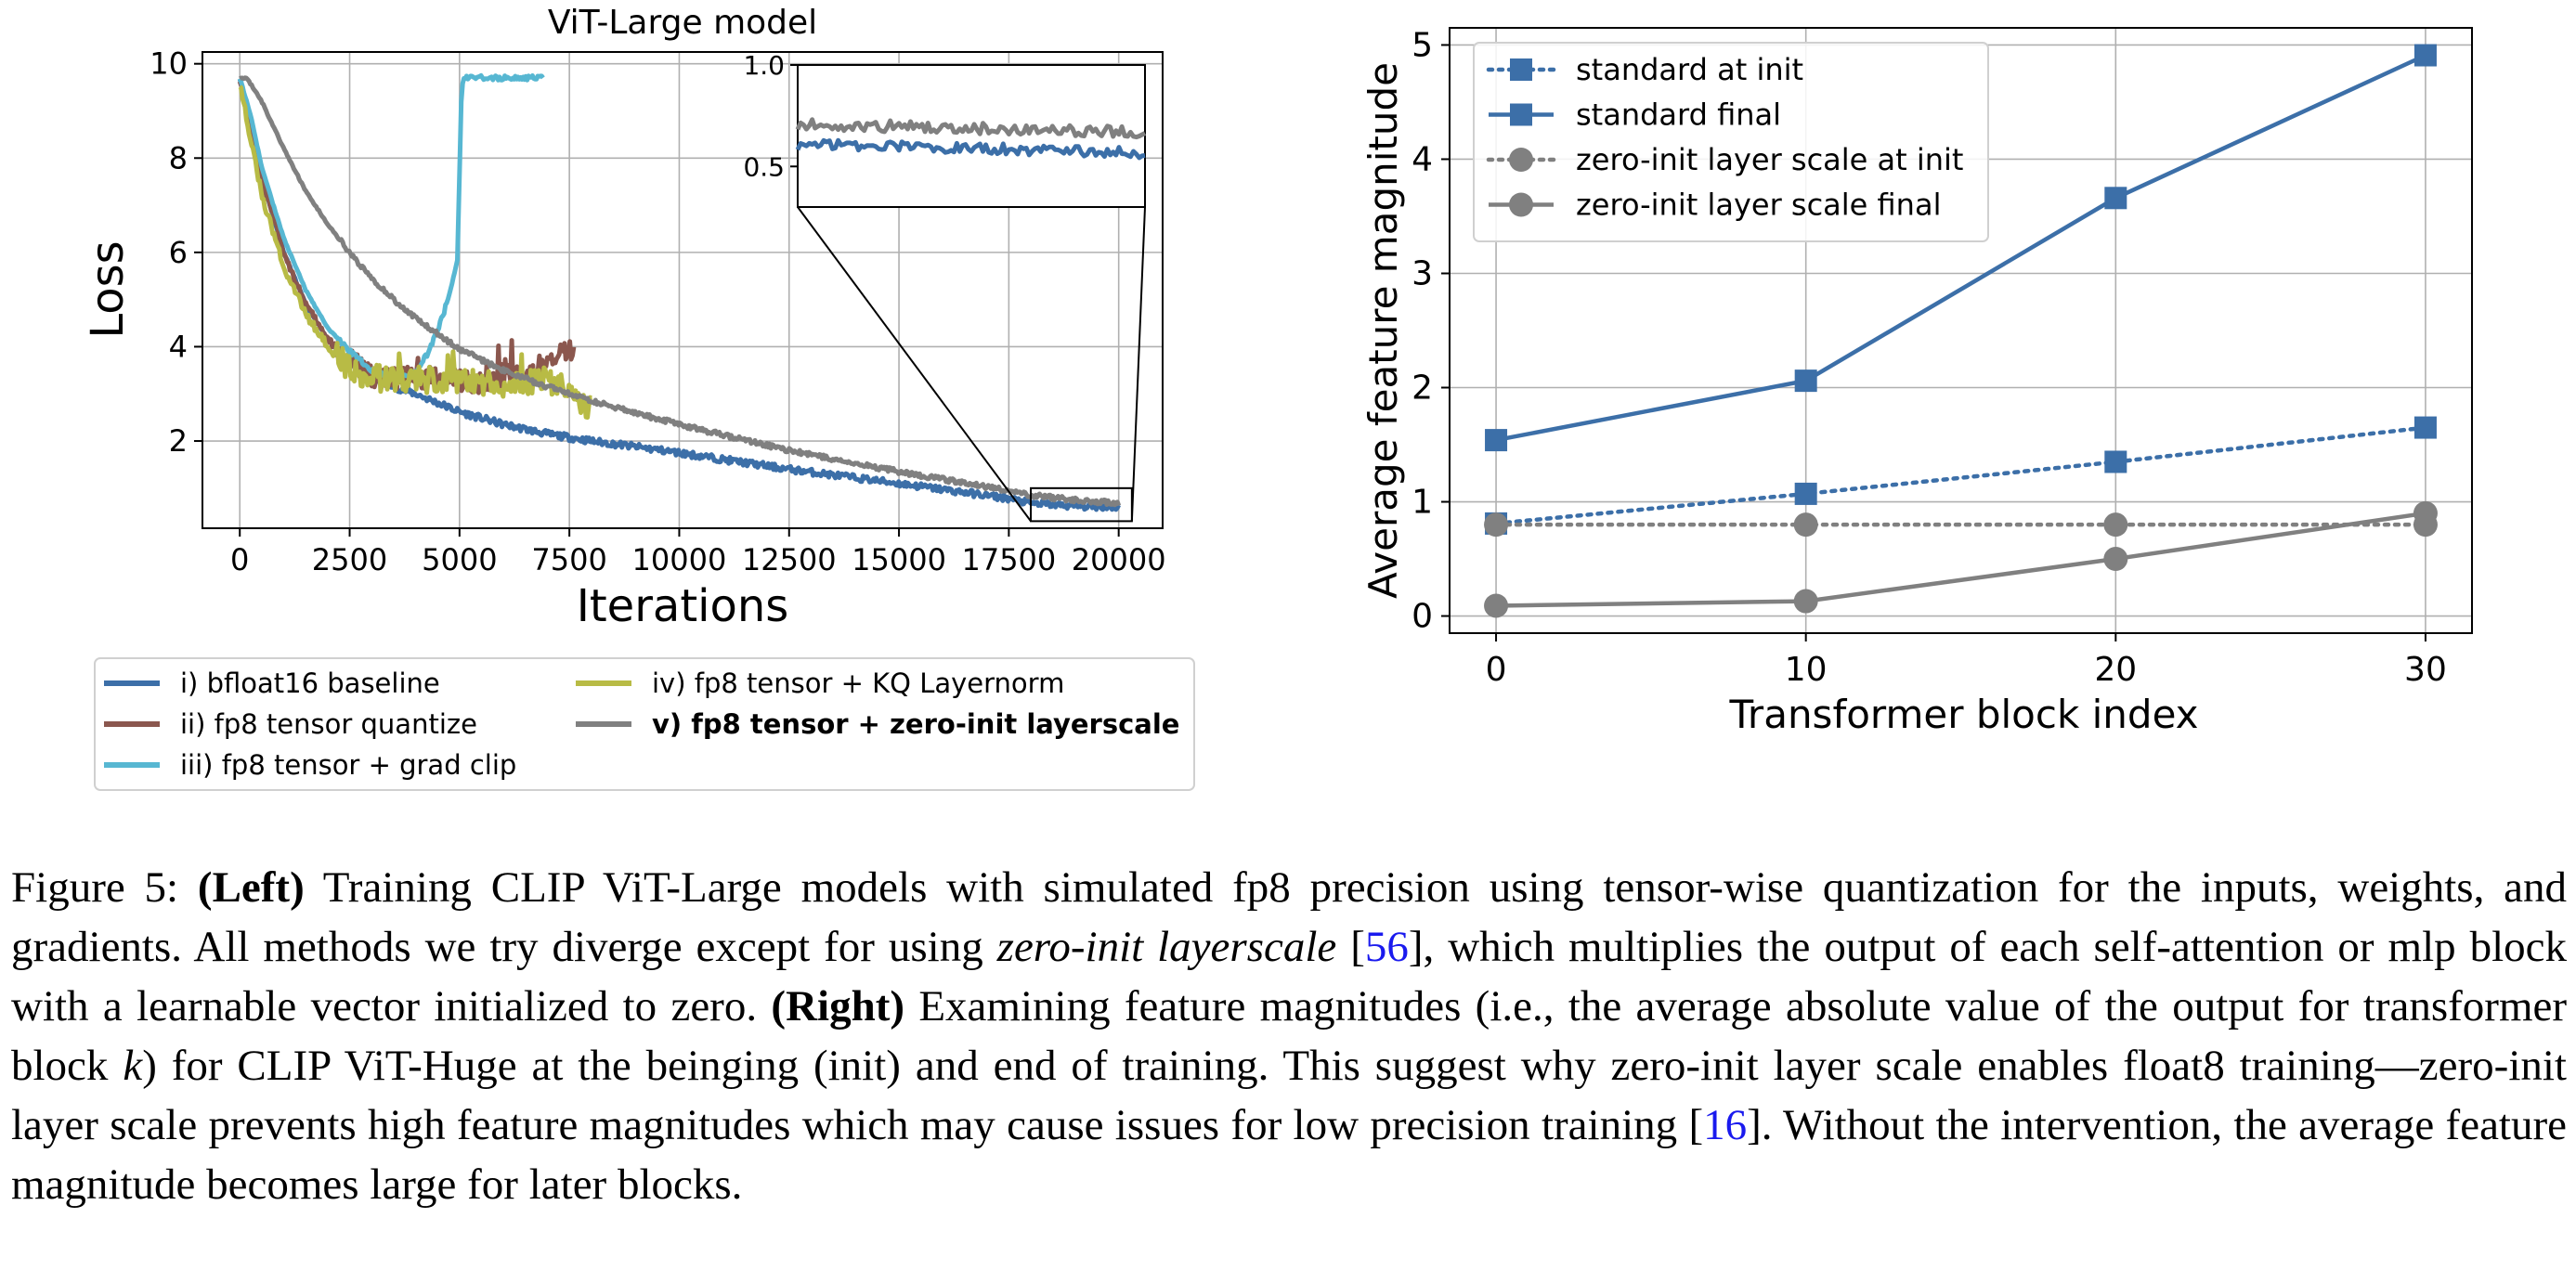 This screenshot has height=1283, width=2576. Describe the element at coordinates (1422, 273) in the screenshot. I see `feature-tick-label-y: 3` at that location.